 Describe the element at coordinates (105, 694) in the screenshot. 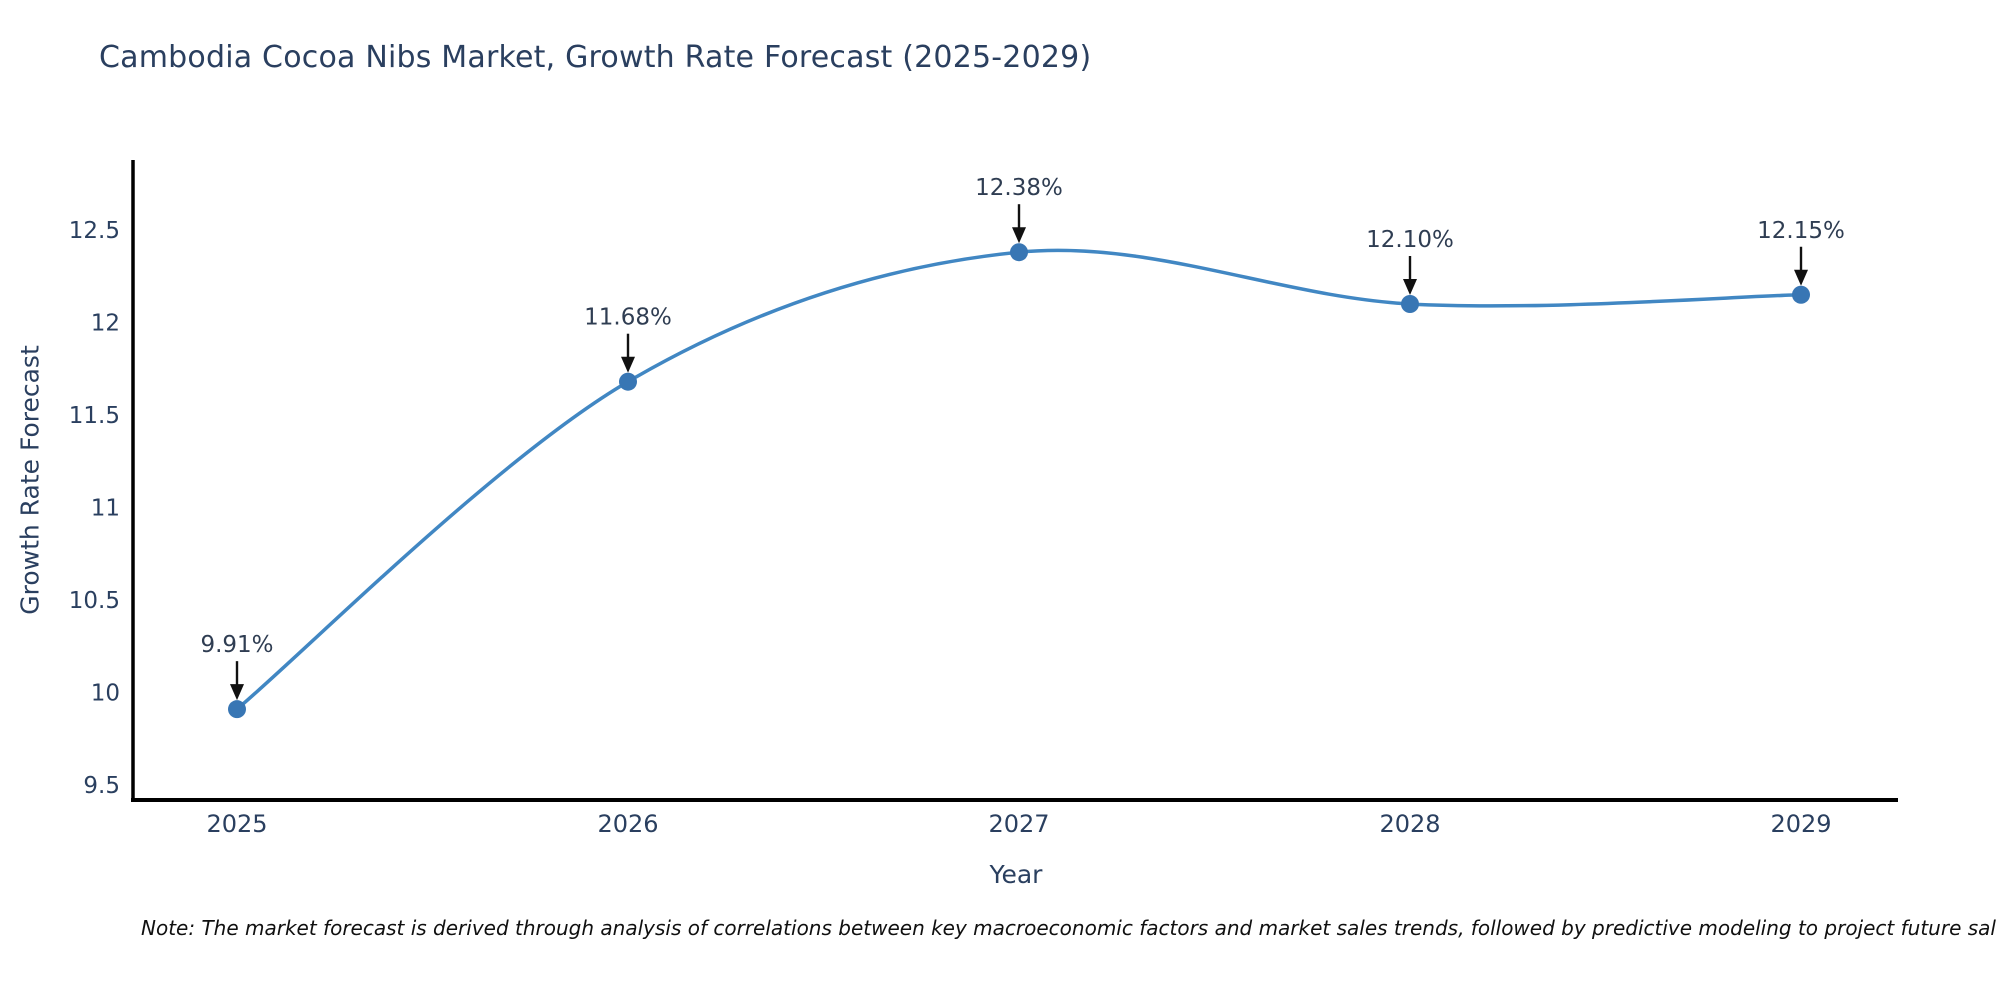

I see `y-tick-label: 10` at that location.